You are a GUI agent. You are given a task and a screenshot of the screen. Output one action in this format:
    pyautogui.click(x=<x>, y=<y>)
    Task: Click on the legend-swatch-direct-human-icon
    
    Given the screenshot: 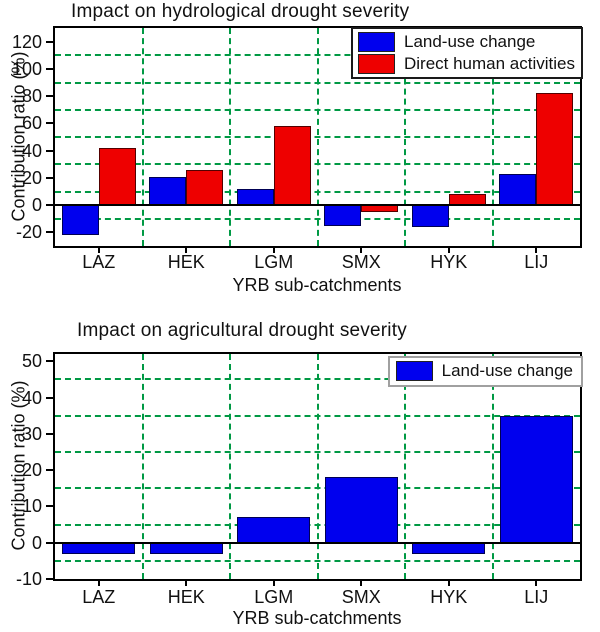 What is the action you would take?
    pyautogui.click(x=376, y=64)
    